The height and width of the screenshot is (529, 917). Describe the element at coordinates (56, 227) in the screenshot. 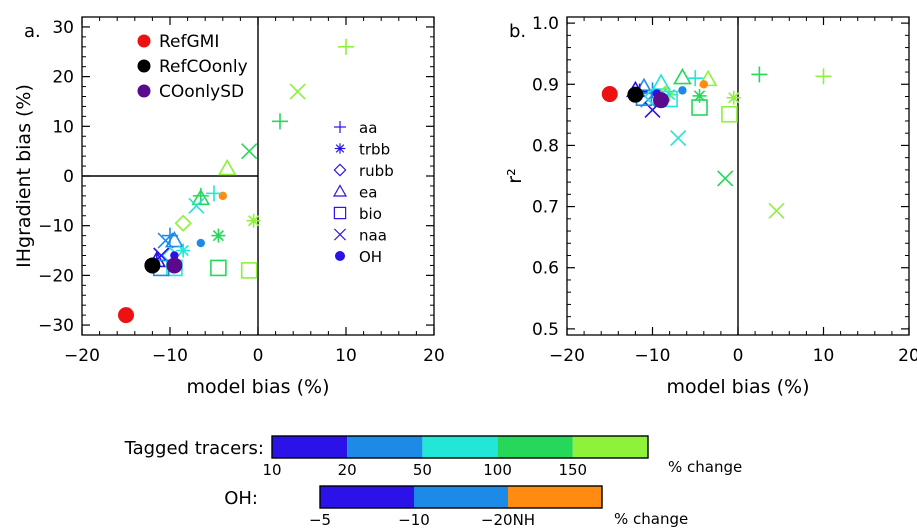

I see `y-tick-label: −10` at that location.